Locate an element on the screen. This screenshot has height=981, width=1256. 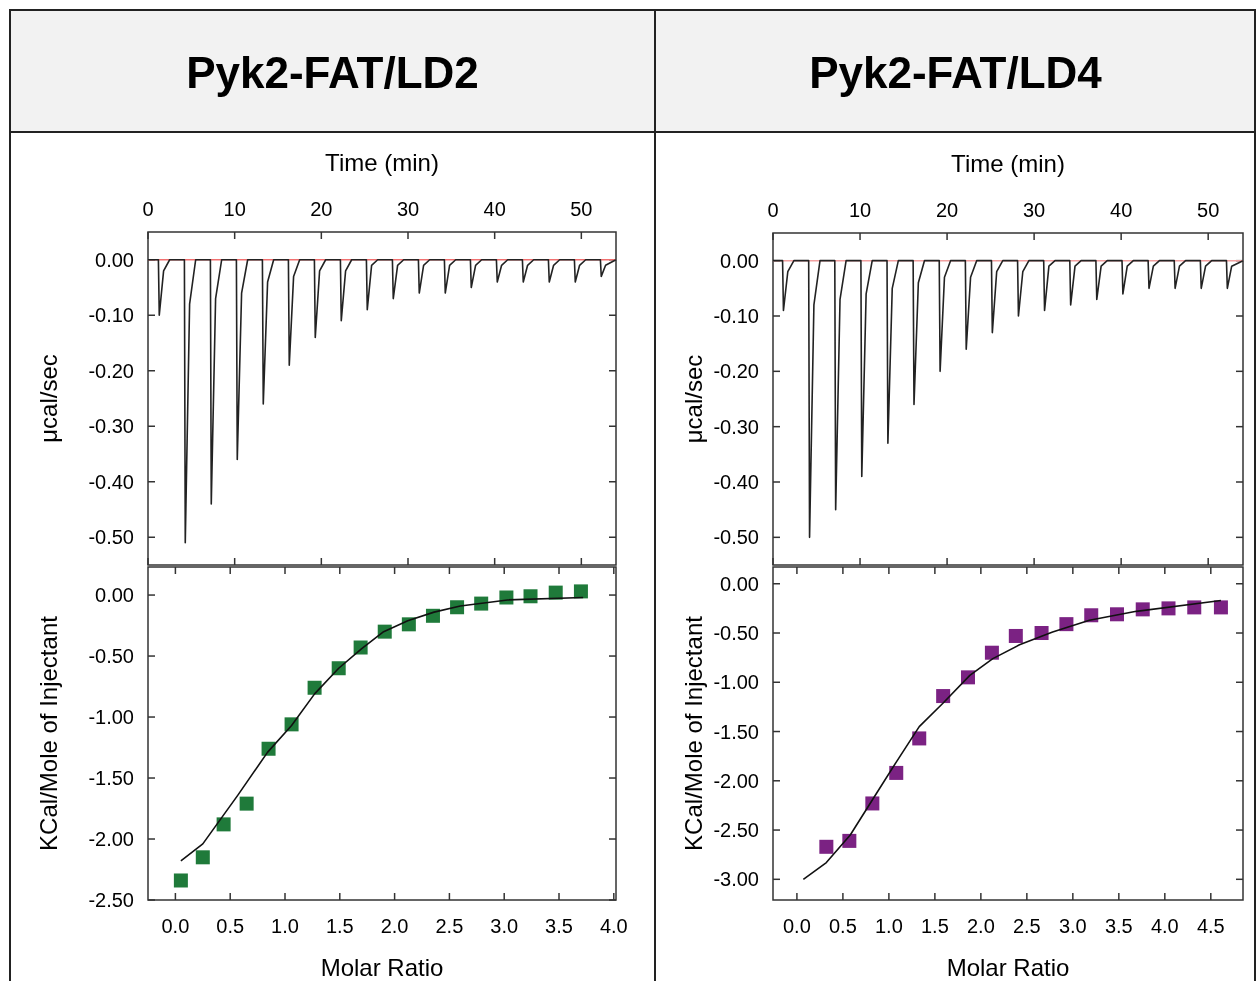
chart-title: Pyk2-FAT/LD4 is located at coordinates (956, 72).